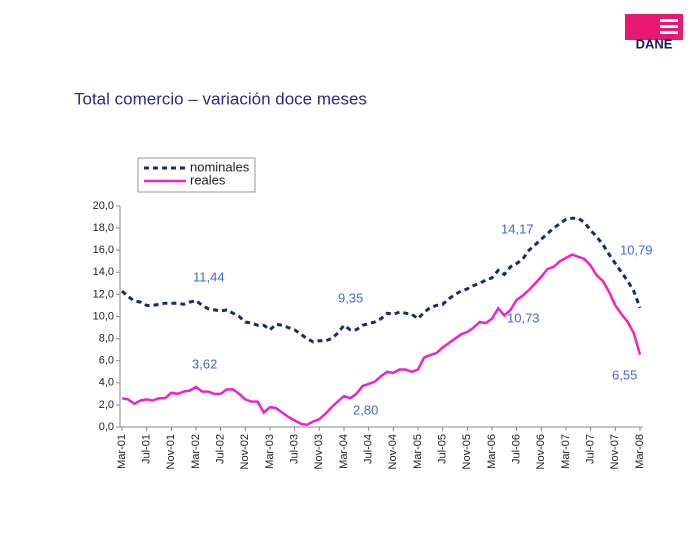 The width and height of the screenshot is (699, 540). I want to click on y-tick-label: 0,0, so click(106, 427).